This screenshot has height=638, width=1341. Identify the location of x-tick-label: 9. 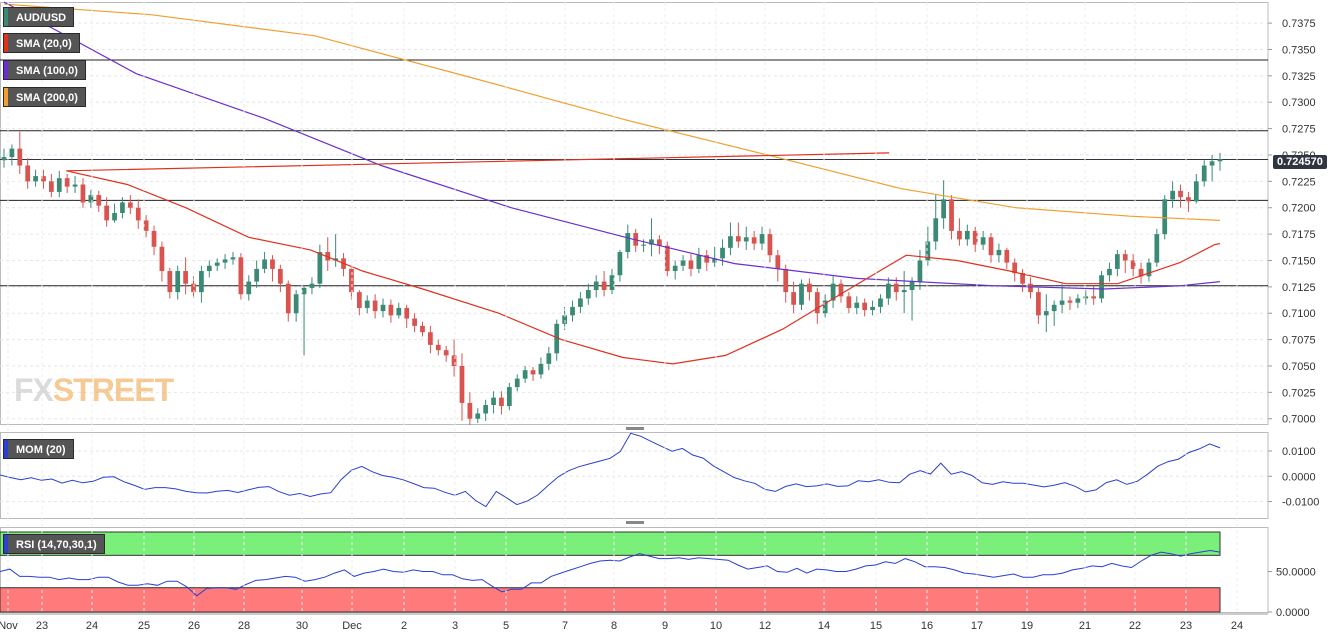
(665, 626).